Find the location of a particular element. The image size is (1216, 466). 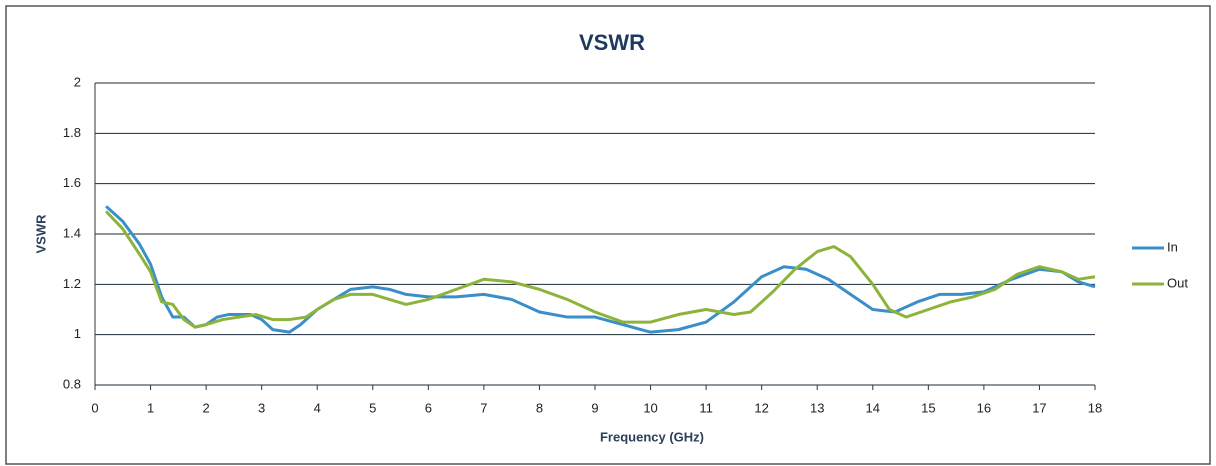

x-tick-label: 2 is located at coordinates (205, 407).